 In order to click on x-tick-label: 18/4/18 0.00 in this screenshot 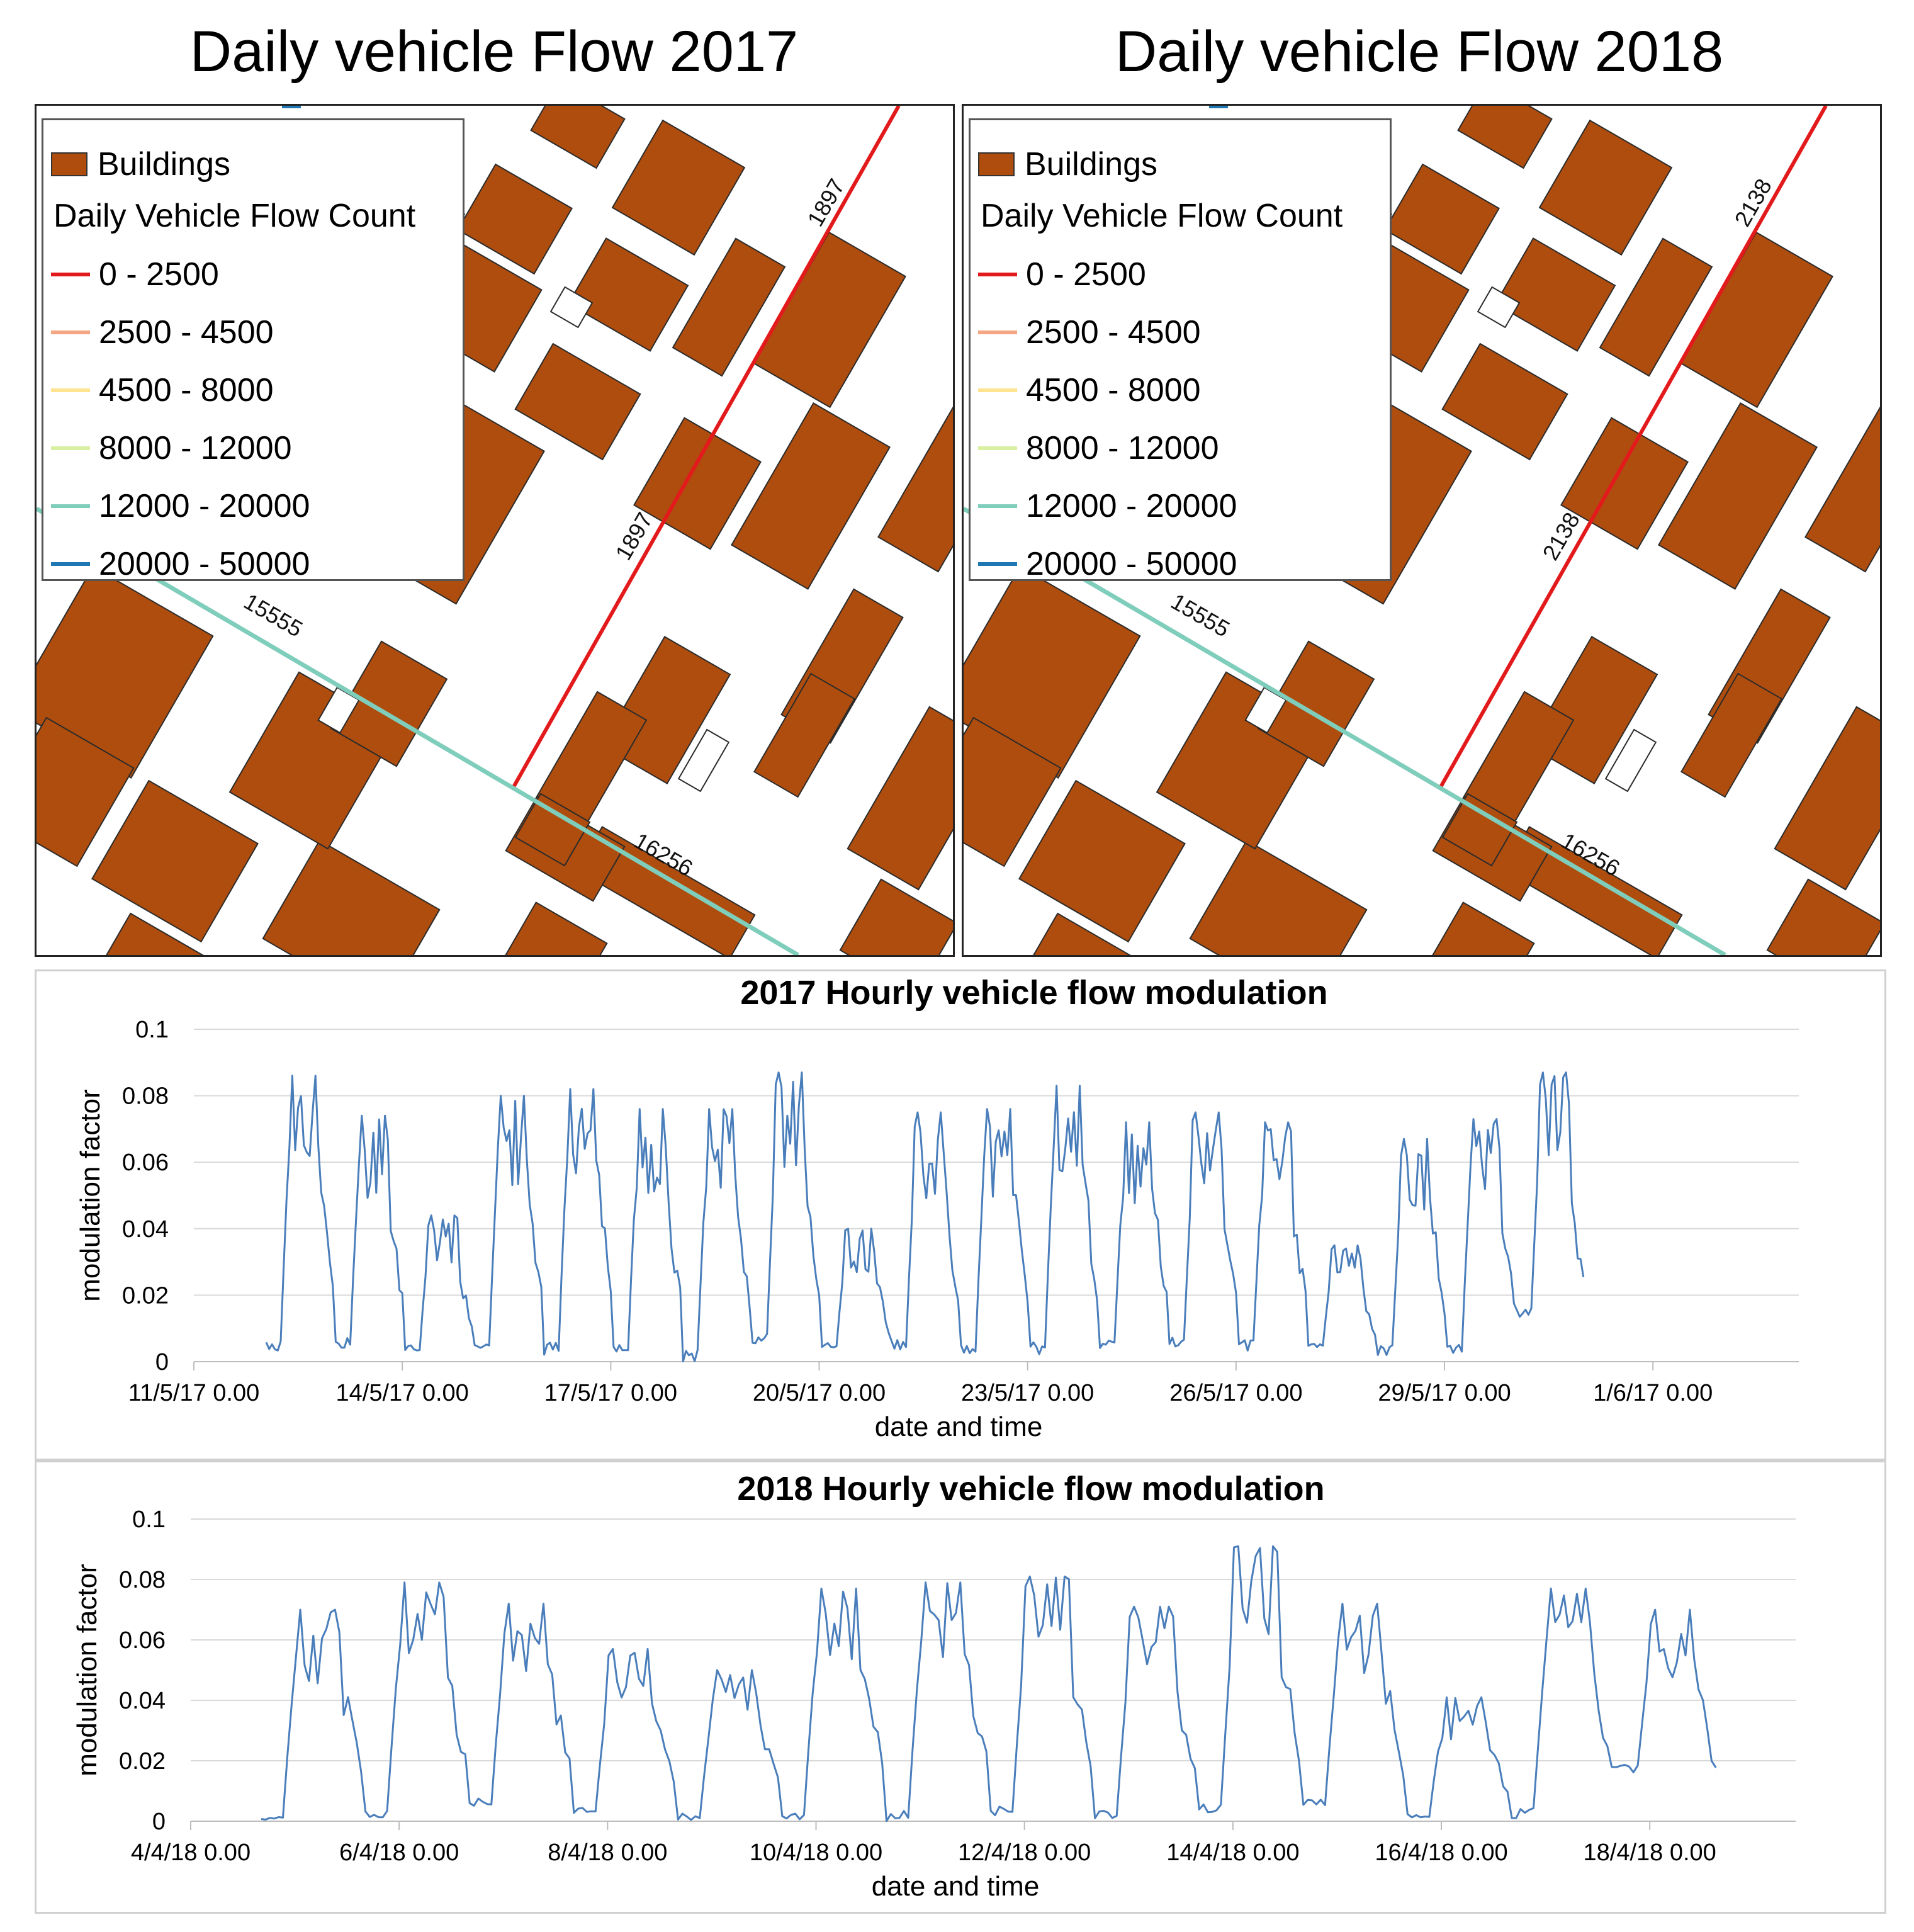, I will do `click(1650, 1852)`.